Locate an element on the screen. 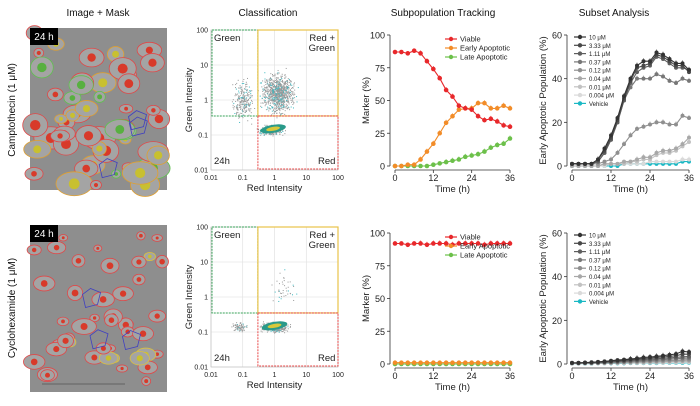 The image size is (700, 406). legend-marker-vehicle is located at coordinates (580, 301).